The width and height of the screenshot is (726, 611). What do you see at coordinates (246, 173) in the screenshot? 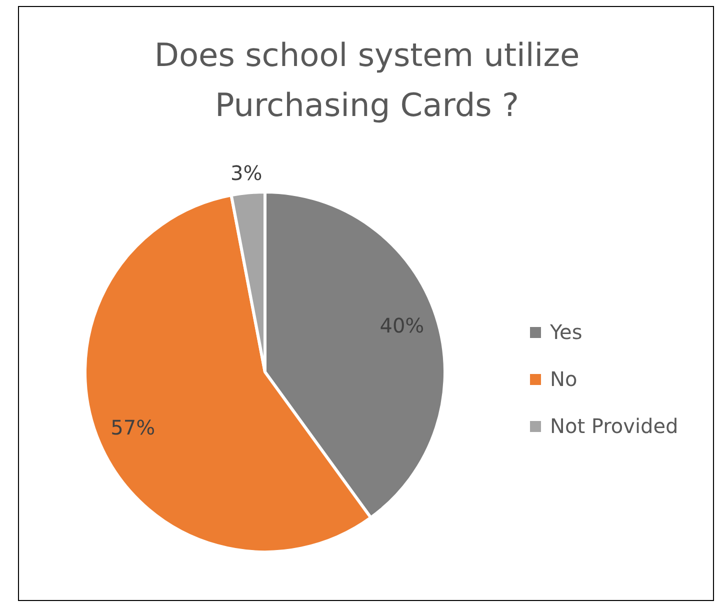
I see `data-label: 3%` at bounding box center [246, 173].